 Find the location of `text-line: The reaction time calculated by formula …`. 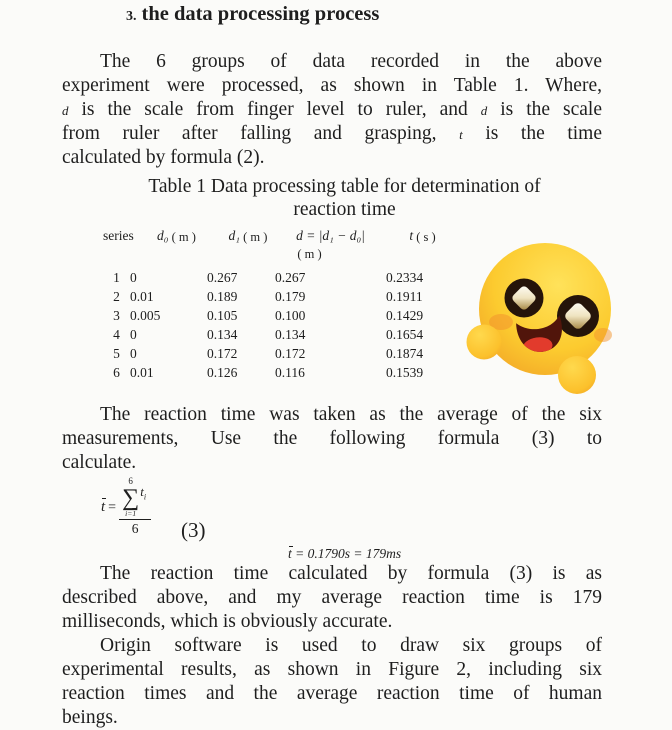

text-line: The reaction time calculated by formula … is located at coordinates (332, 574).